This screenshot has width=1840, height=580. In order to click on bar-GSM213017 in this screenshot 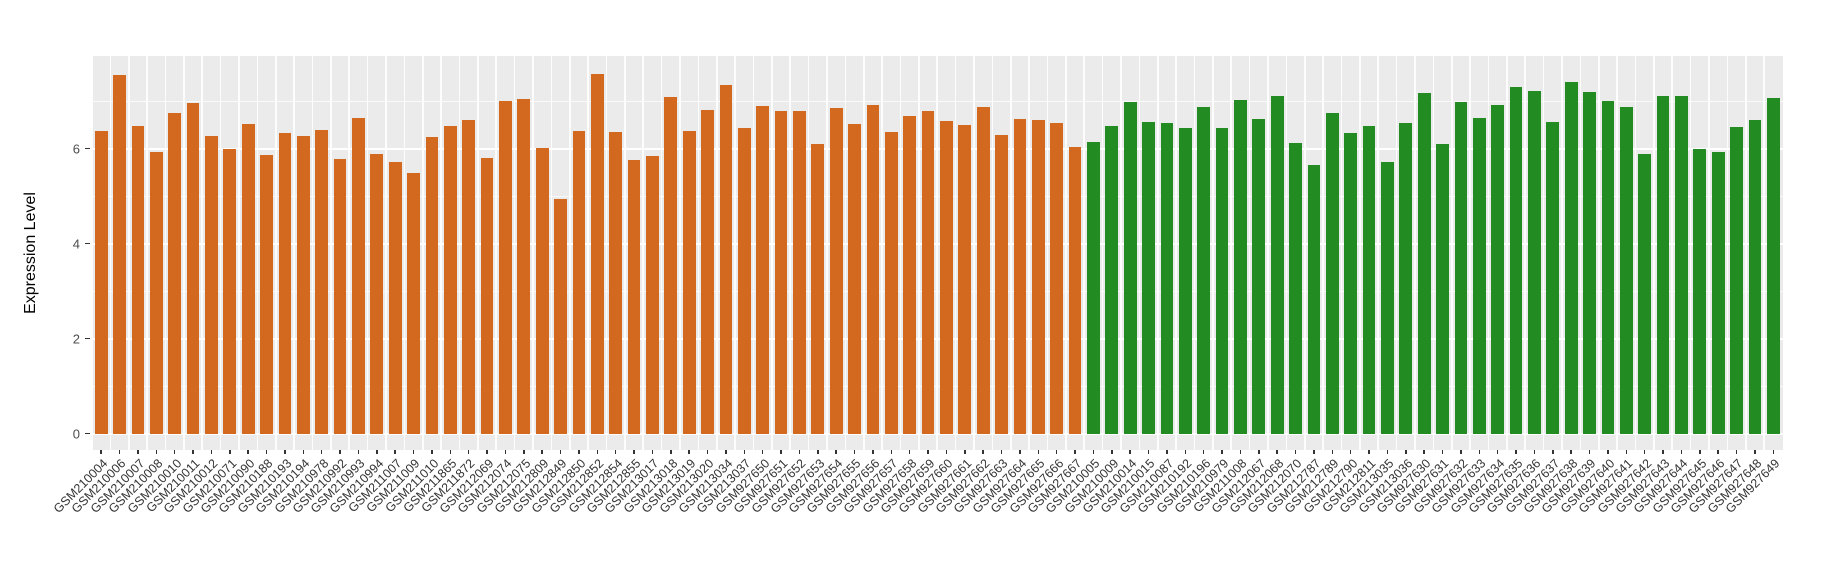, I will do `click(652, 295)`.